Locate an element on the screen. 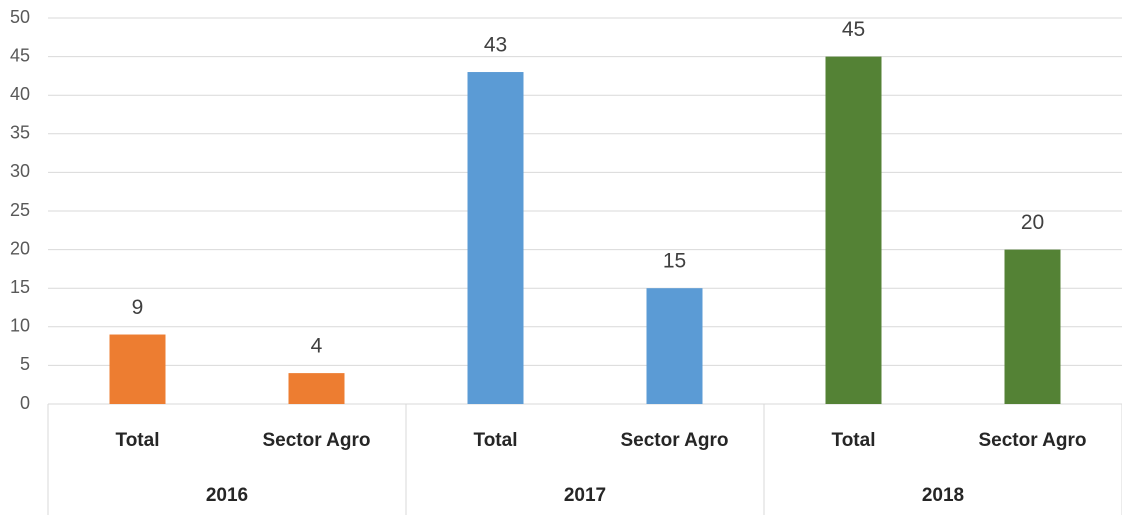 This screenshot has width=1122, height=520. y-tick-label: 0 is located at coordinates (25, 403).